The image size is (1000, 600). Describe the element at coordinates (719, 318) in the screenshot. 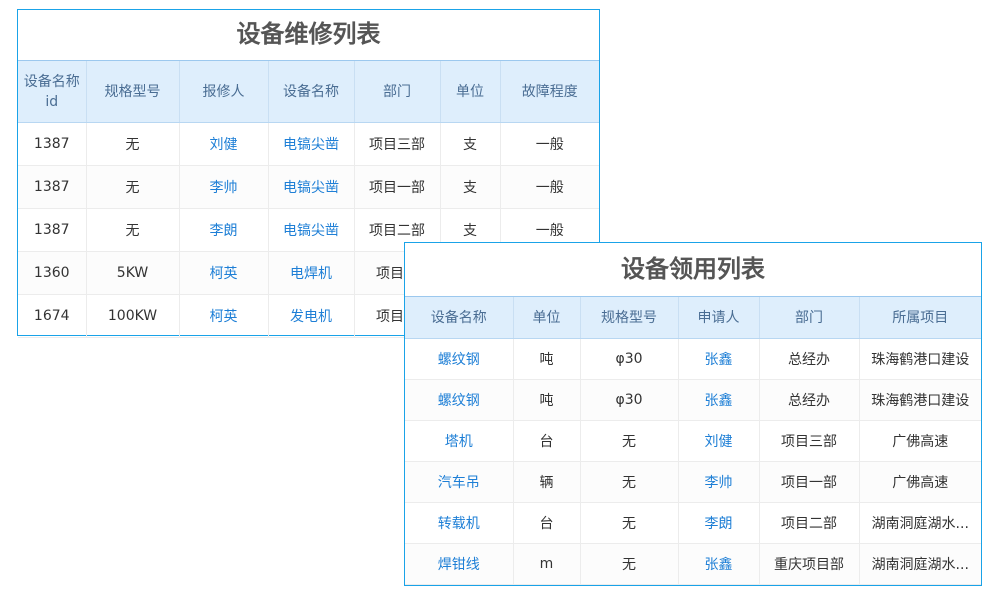

I see `column-header: 申请人` at that location.